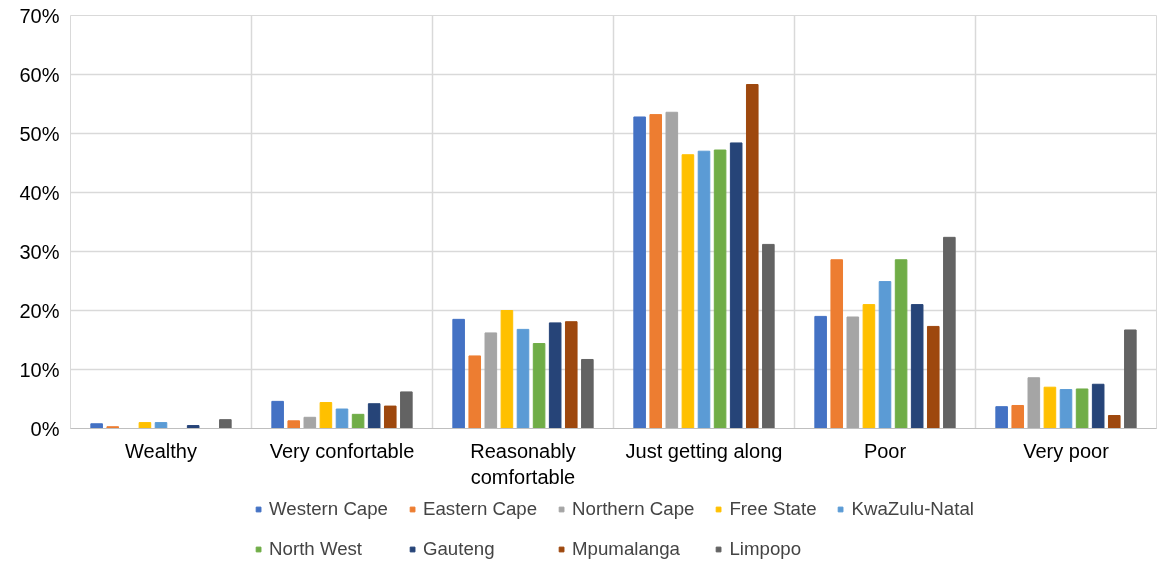 The image size is (1161, 572). What do you see at coordinates (912, 509) in the screenshot?
I see `legend-label: KwaZulu-Natal` at bounding box center [912, 509].